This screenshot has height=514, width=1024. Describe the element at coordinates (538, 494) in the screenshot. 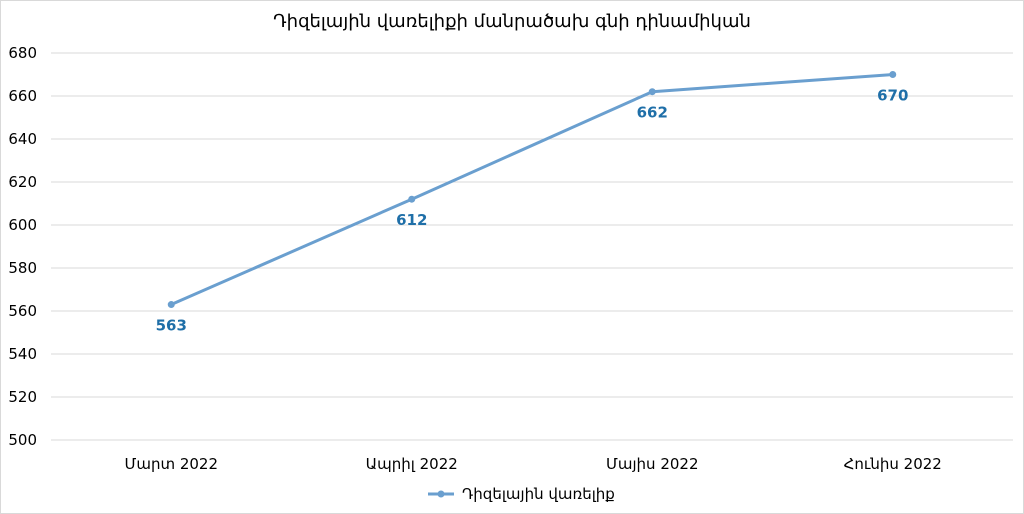

I see `legend-label: Դիզելային վառելիք` at that location.